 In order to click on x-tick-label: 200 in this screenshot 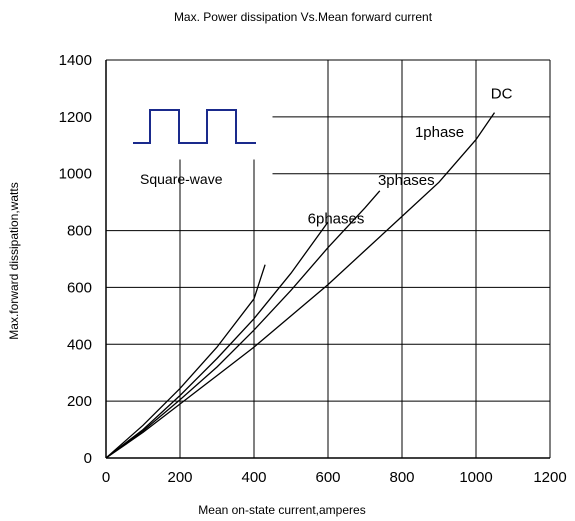, I will do `click(179, 477)`.